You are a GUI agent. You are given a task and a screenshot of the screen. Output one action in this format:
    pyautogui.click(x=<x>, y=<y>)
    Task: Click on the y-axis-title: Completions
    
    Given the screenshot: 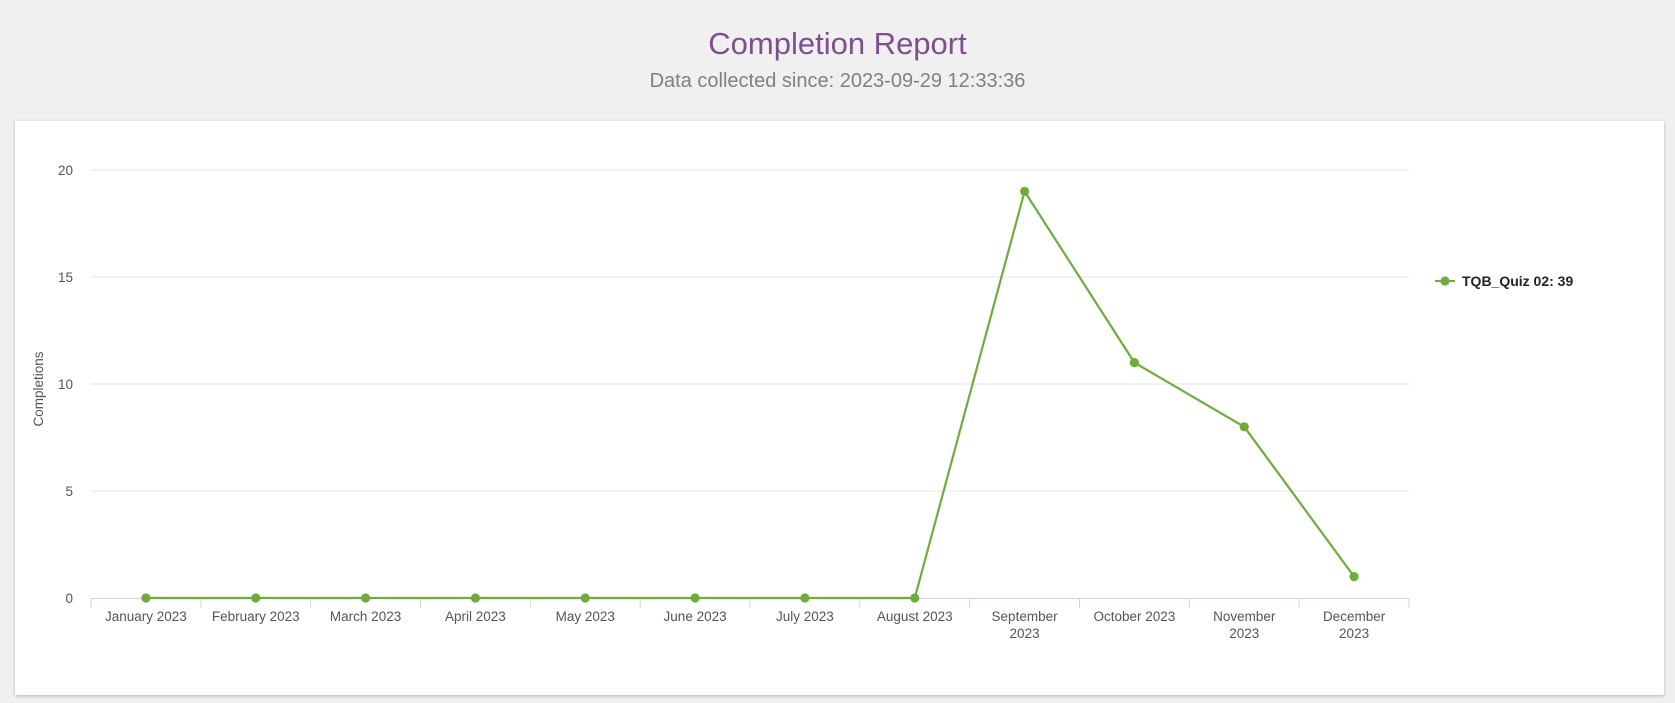 What is the action you would take?
    pyautogui.click(x=38, y=388)
    